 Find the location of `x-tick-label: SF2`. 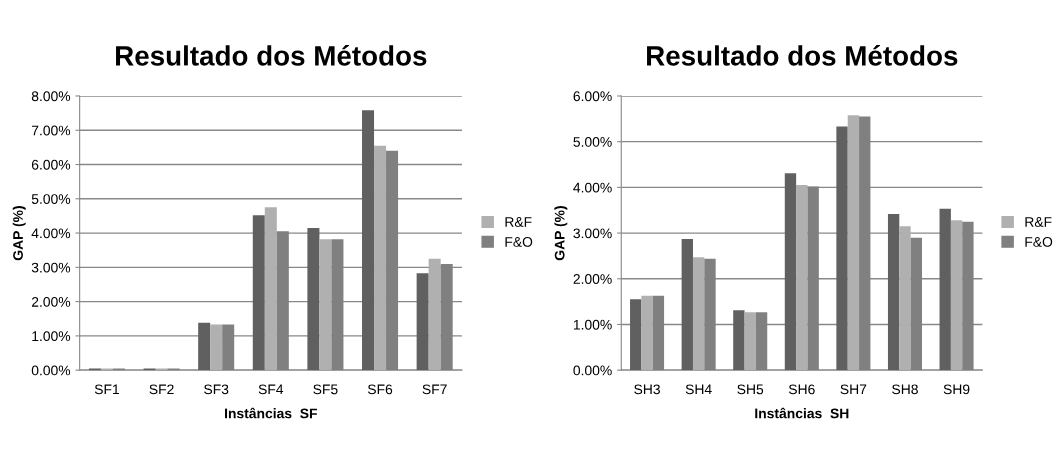

x-tick-label: SF2 is located at coordinates (161, 389).